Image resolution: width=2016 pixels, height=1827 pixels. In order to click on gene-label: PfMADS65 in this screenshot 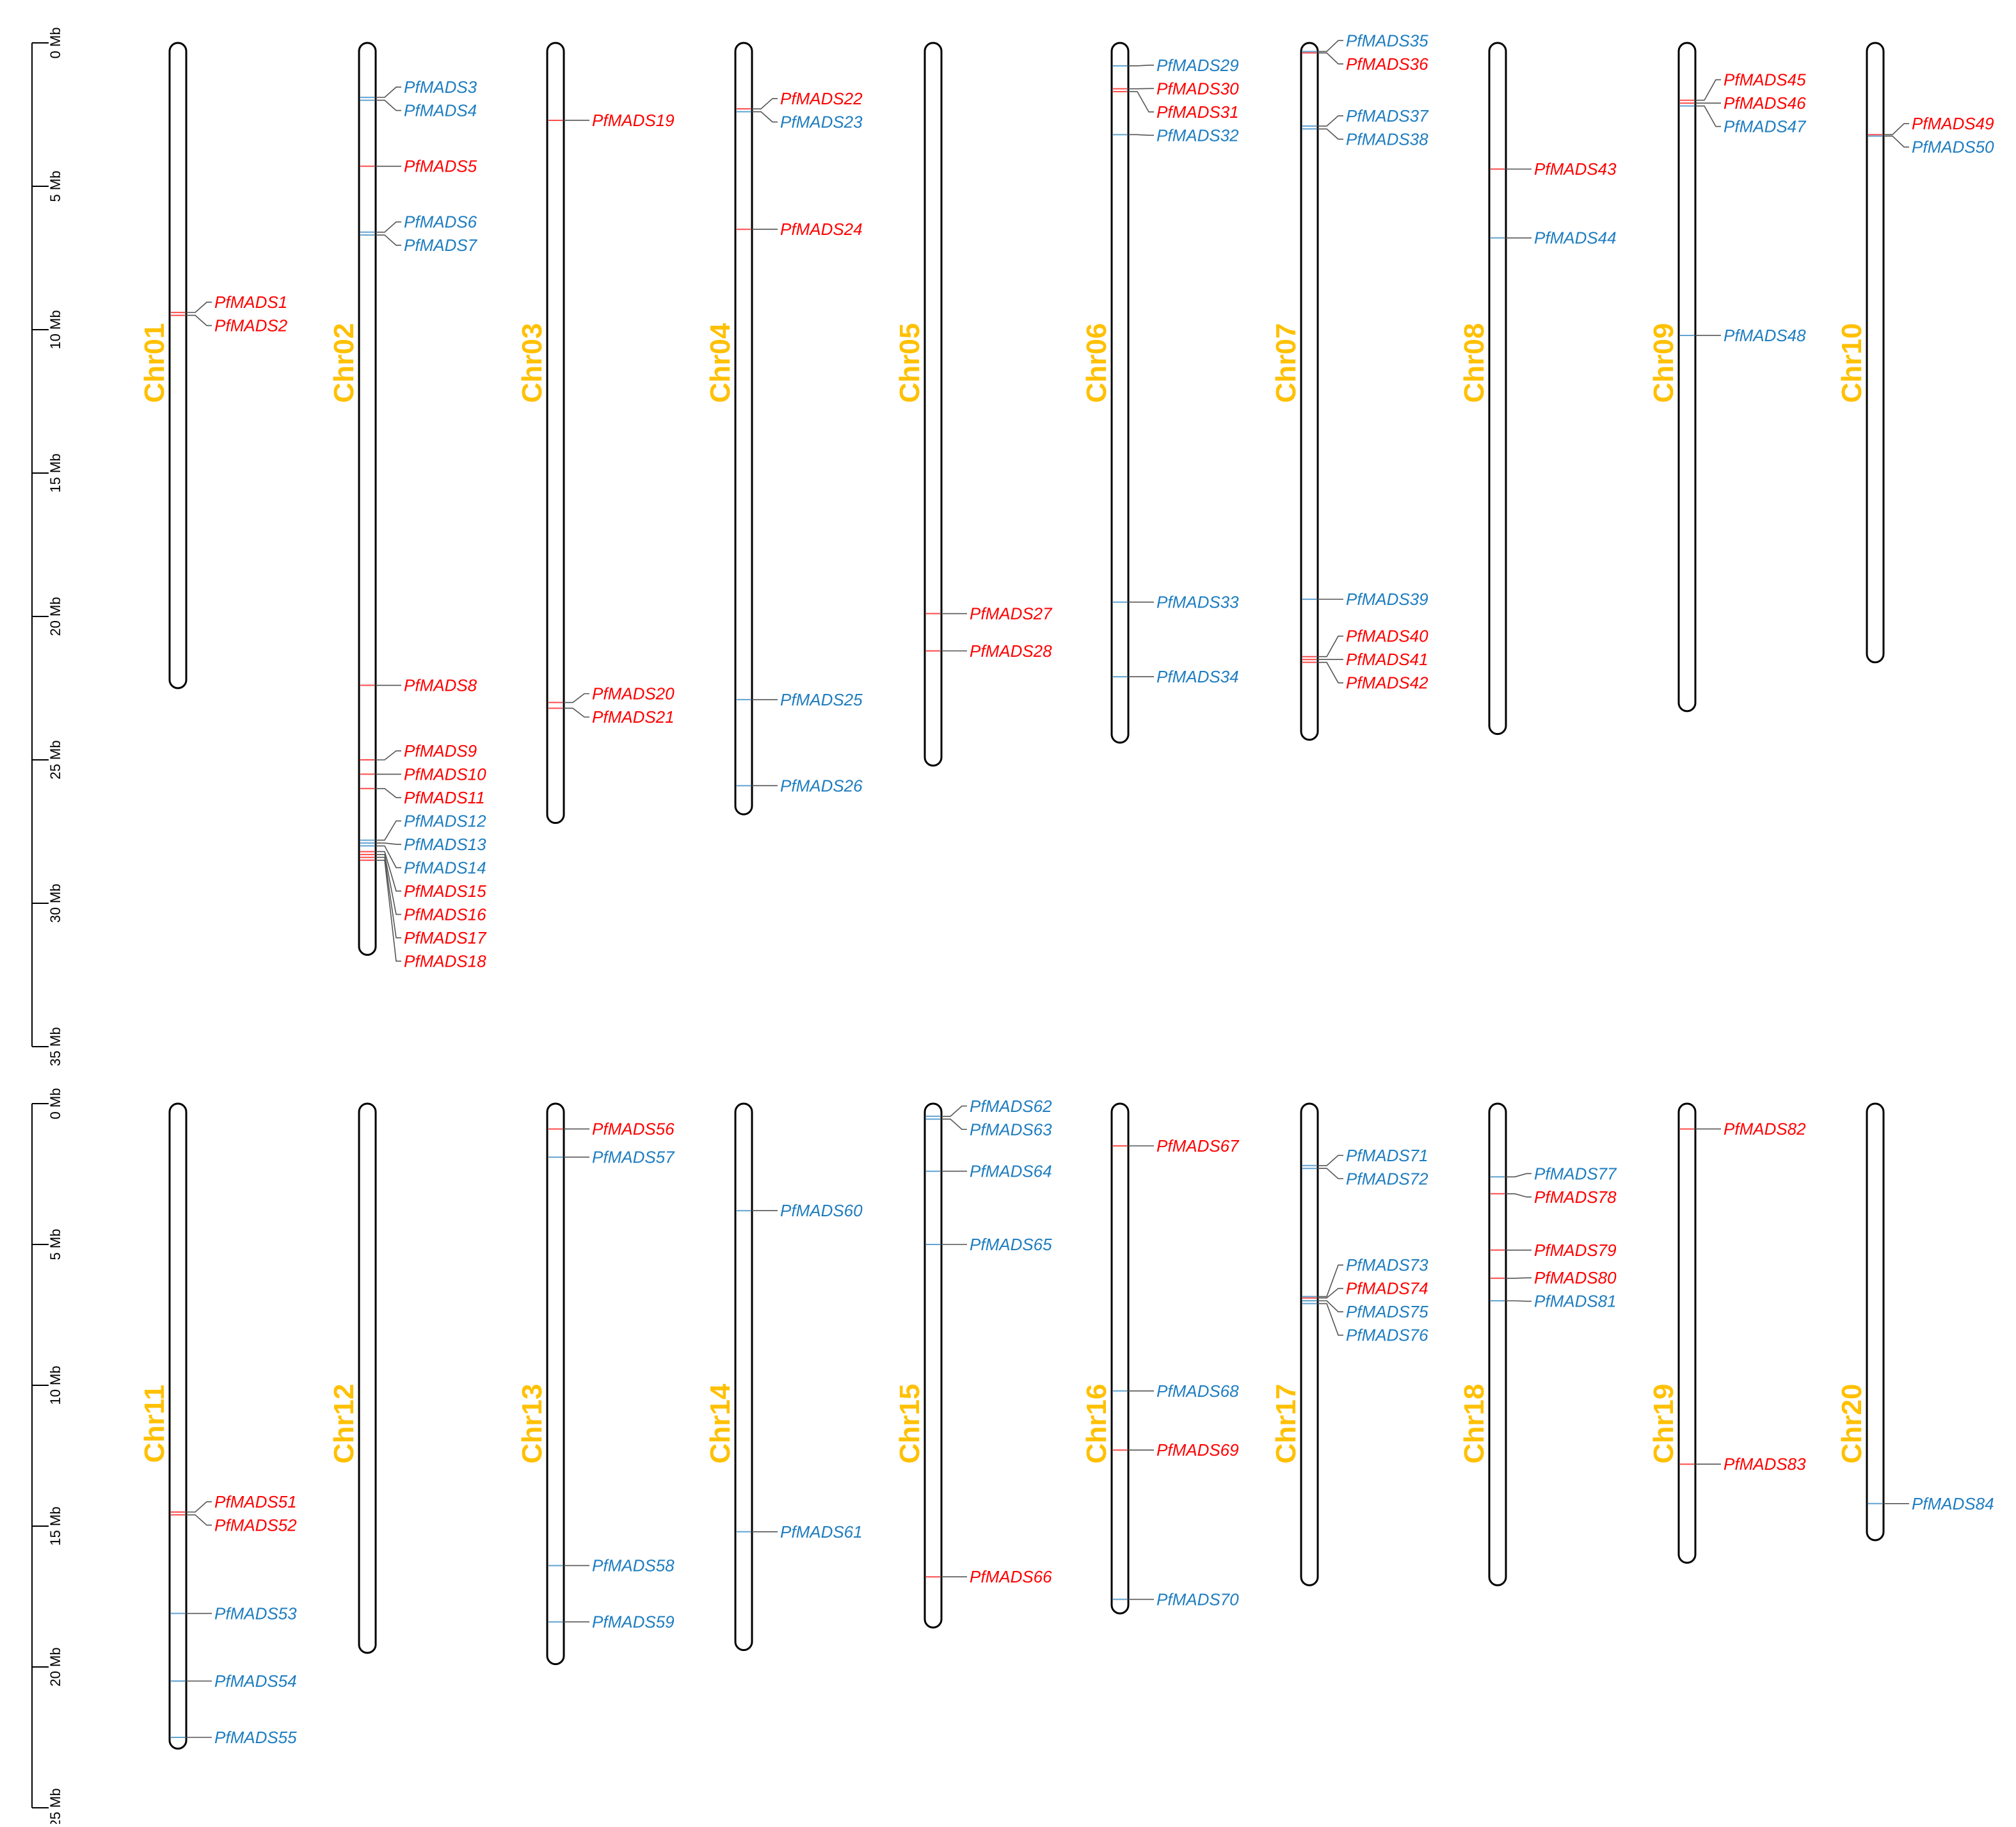, I will do `click(1011, 1245)`.